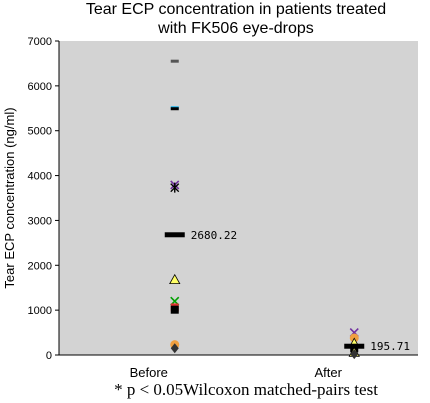 The height and width of the screenshot is (403, 430). Describe the element at coordinates (235, 28) in the screenshot. I see `chart-title-line-2: with FK506 eye-drops` at that location.